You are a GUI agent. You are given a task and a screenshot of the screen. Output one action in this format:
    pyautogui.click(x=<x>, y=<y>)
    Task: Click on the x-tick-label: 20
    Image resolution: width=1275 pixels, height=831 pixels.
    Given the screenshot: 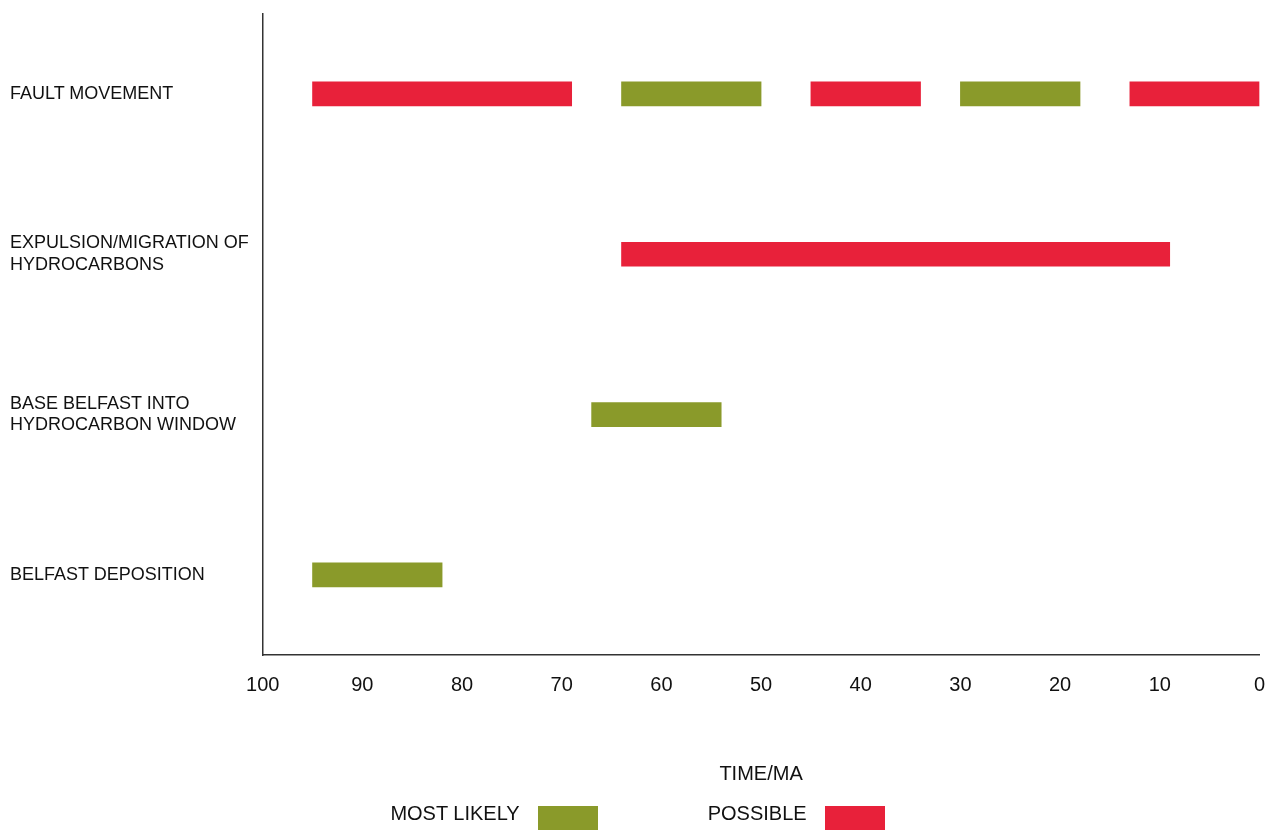 What is the action you would take?
    pyautogui.click(x=1060, y=683)
    